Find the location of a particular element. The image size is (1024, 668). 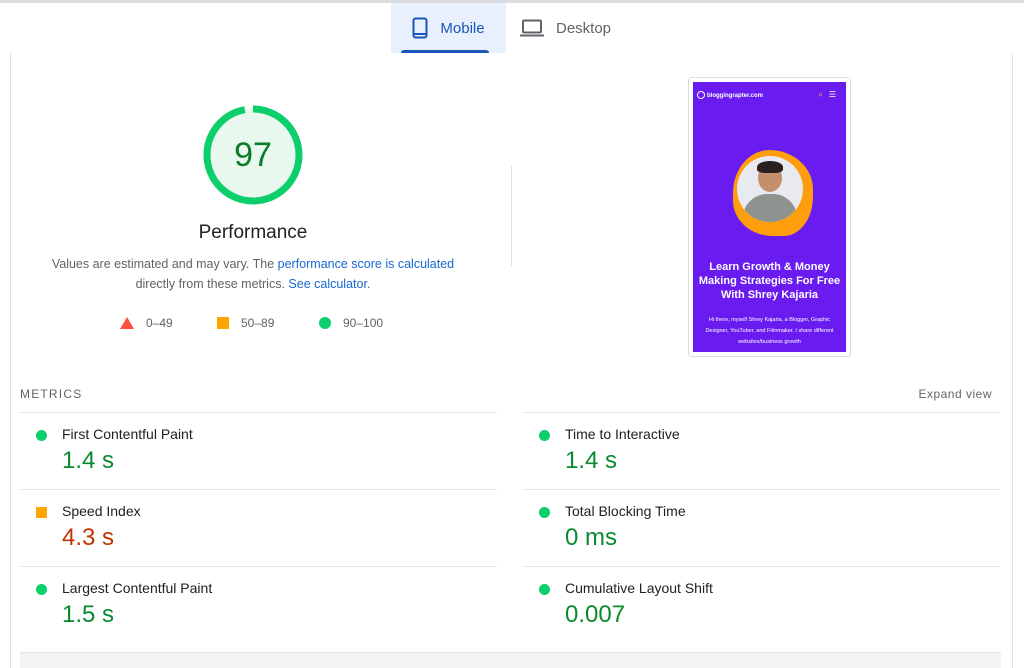

desc-text-2: directly from these metrics. is located at coordinates (212, 284).